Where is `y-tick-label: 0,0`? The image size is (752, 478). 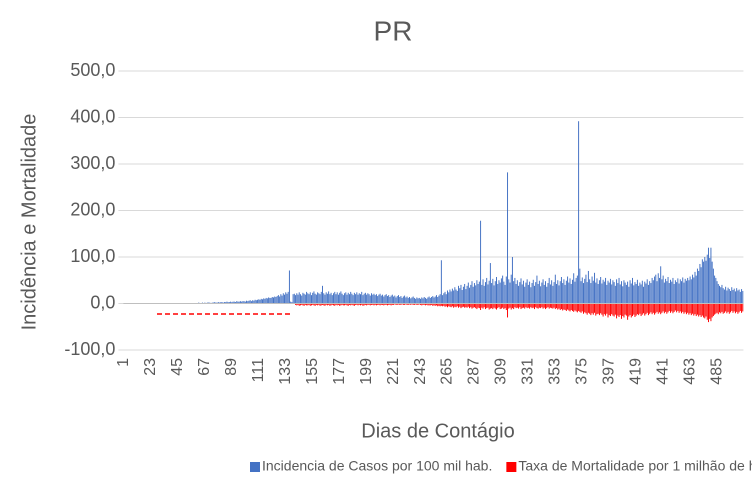 y-tick-label: 0,0 is located at coordinates (102, 302).